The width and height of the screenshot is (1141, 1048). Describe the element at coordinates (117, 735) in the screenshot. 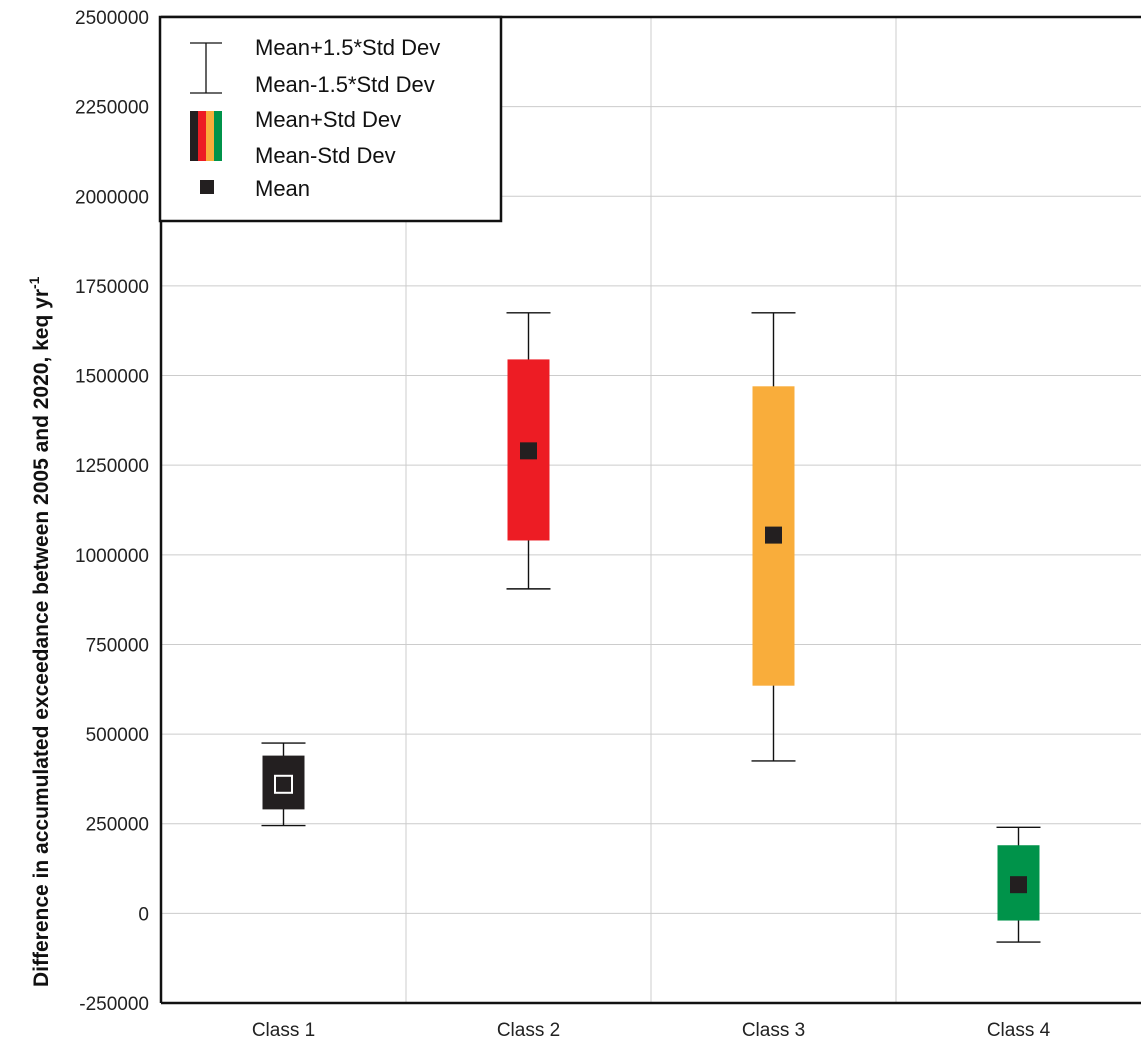

I see `y-tick-label: 500000` at that location.